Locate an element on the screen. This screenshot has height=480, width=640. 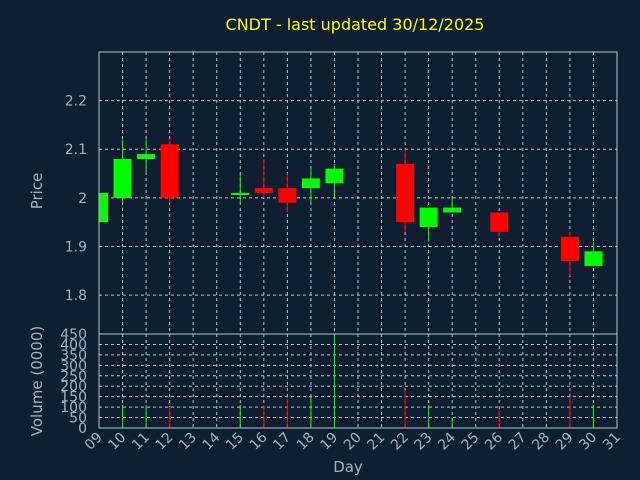
x-tick-label: 31 is located at coordinates (612, 442).